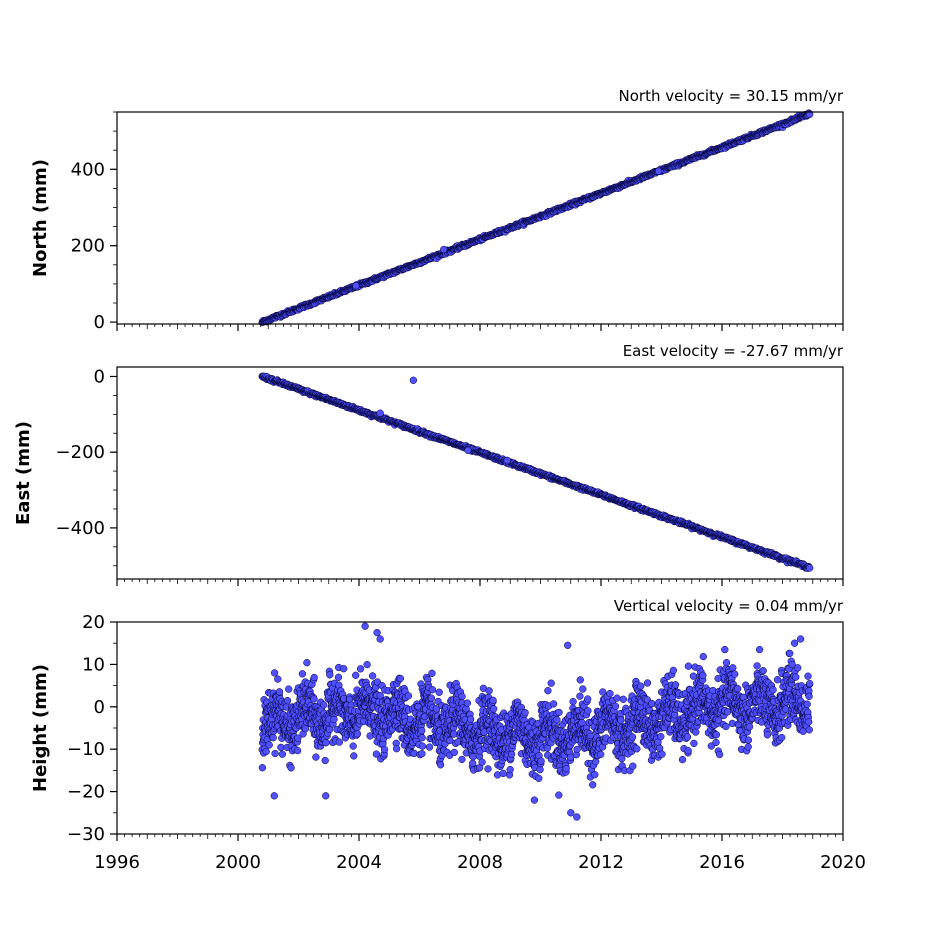  What do you see at coordinates (88, 169) in the screenshot?
I see `y-tick-label: 400` at bounding box center [88, 169].